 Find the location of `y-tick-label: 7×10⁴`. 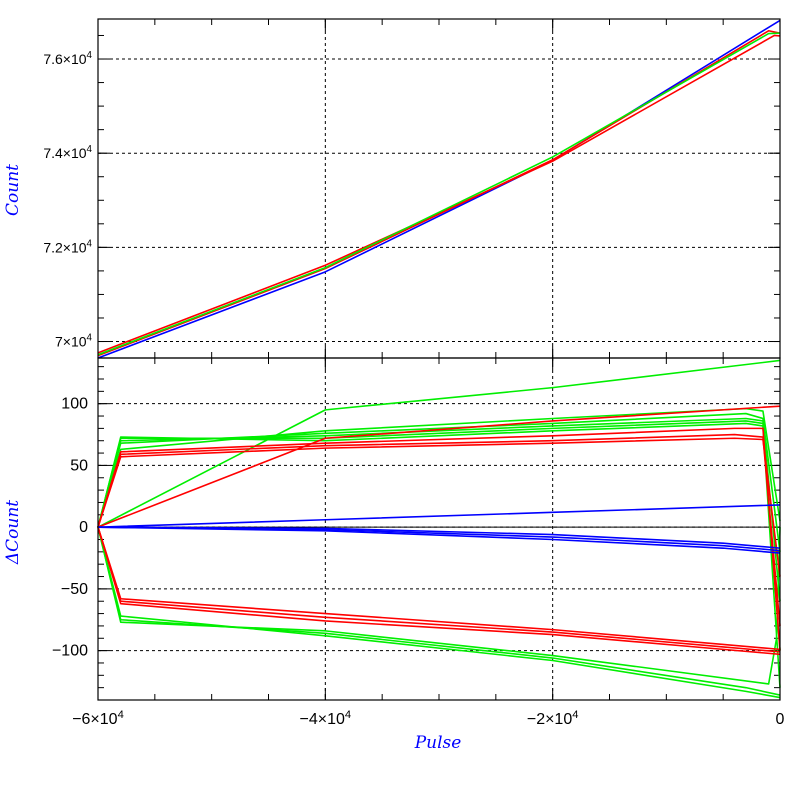

y-tick-label: 7×10⁴ is located at coordinates (74, 341).